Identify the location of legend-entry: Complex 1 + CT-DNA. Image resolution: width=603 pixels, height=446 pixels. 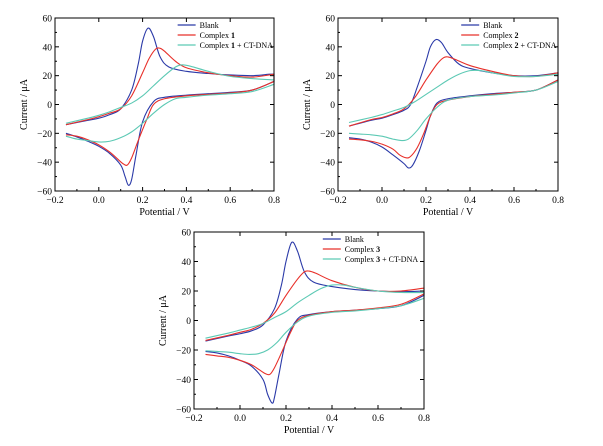
(237, 45).